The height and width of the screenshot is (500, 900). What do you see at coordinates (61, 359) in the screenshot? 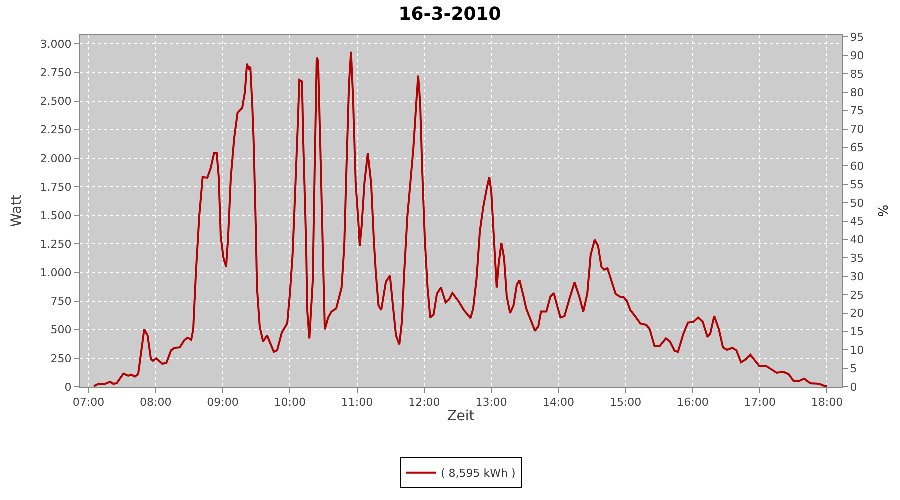
I see `y-tick-label: 250` at bounding box center [61, 359].